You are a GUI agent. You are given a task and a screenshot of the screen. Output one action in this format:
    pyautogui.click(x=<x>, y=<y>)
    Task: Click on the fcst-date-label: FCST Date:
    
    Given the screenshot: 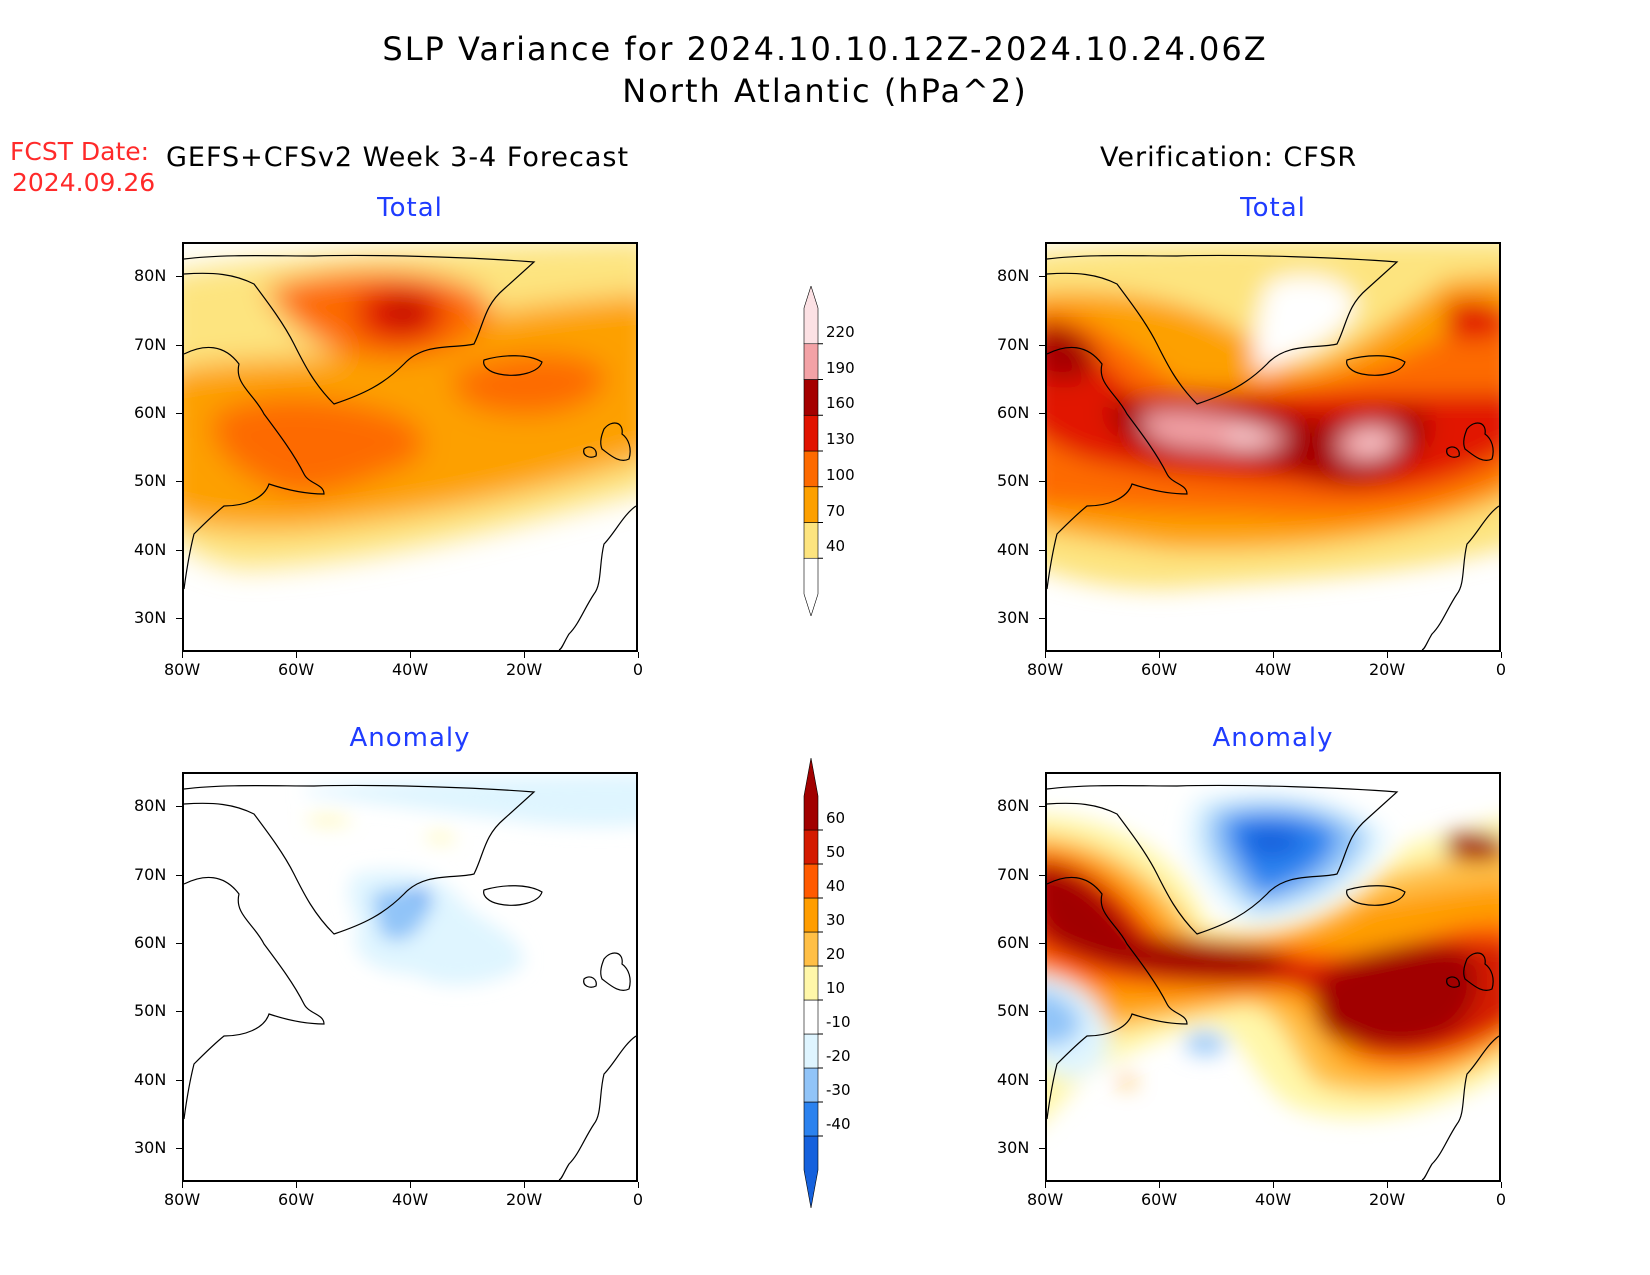 What is the action you would take?
    pyautogui.click(x=80, y=151)
    